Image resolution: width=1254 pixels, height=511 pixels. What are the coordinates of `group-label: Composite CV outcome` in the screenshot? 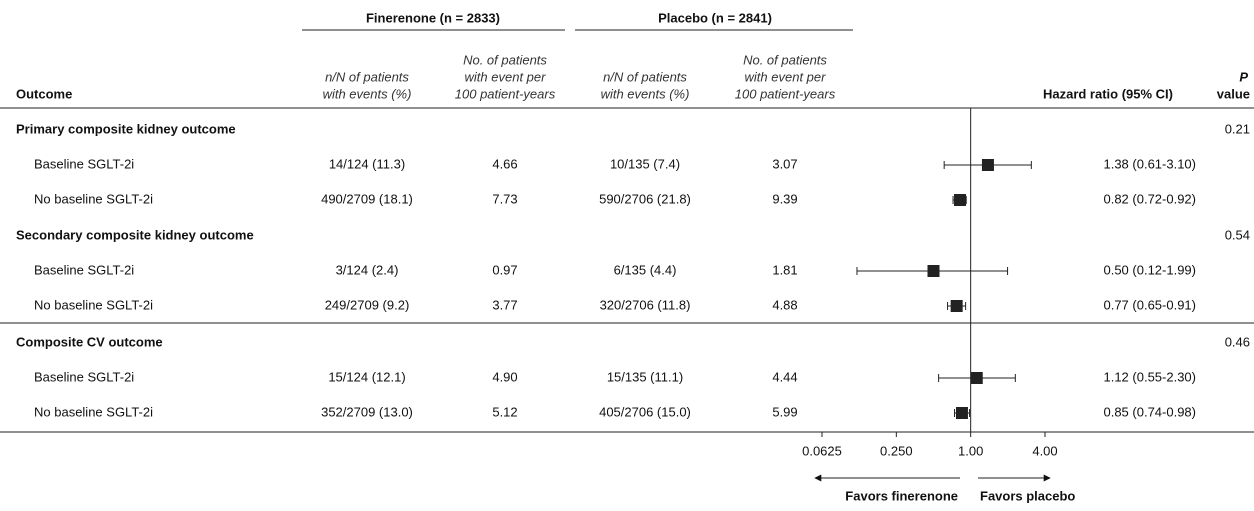 It's located at (89, 341).